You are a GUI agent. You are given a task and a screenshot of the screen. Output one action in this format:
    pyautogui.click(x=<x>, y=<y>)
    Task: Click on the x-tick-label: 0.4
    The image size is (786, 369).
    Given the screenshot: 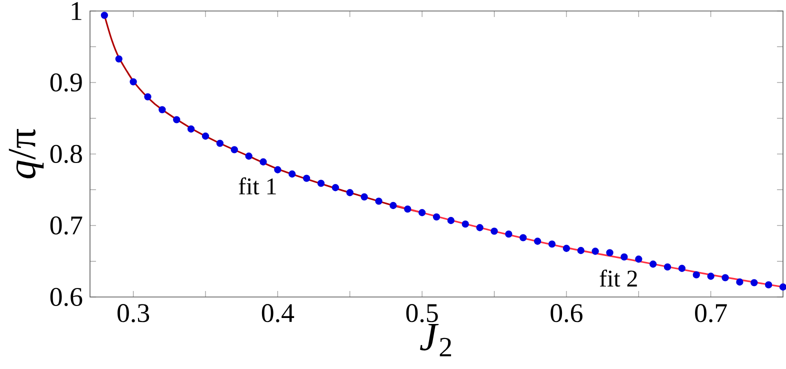 What is the action you would take?
    pyautogui.click(x=278, y=313)
    